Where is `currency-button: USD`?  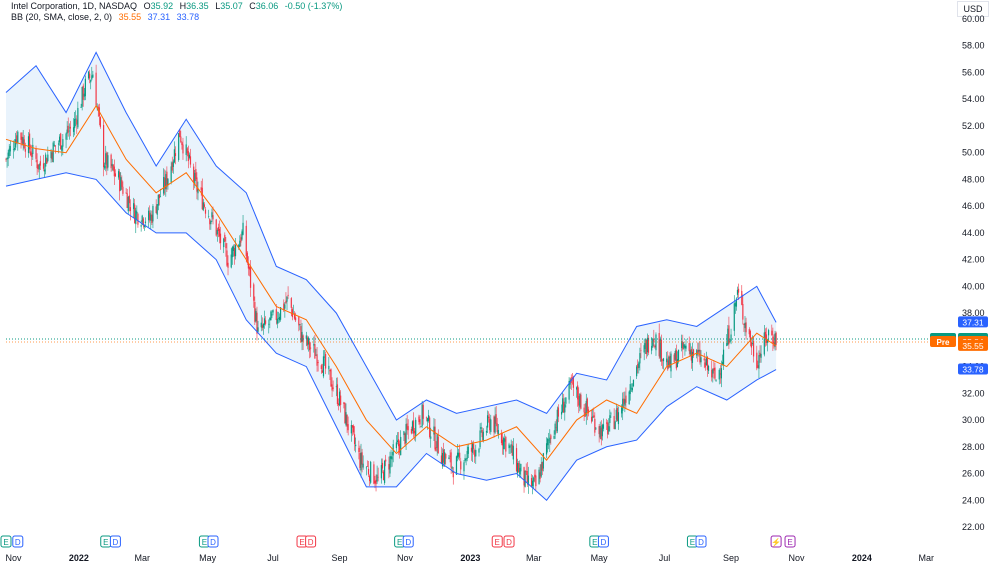
currency-button: USD is located at coordinates (973, 9).